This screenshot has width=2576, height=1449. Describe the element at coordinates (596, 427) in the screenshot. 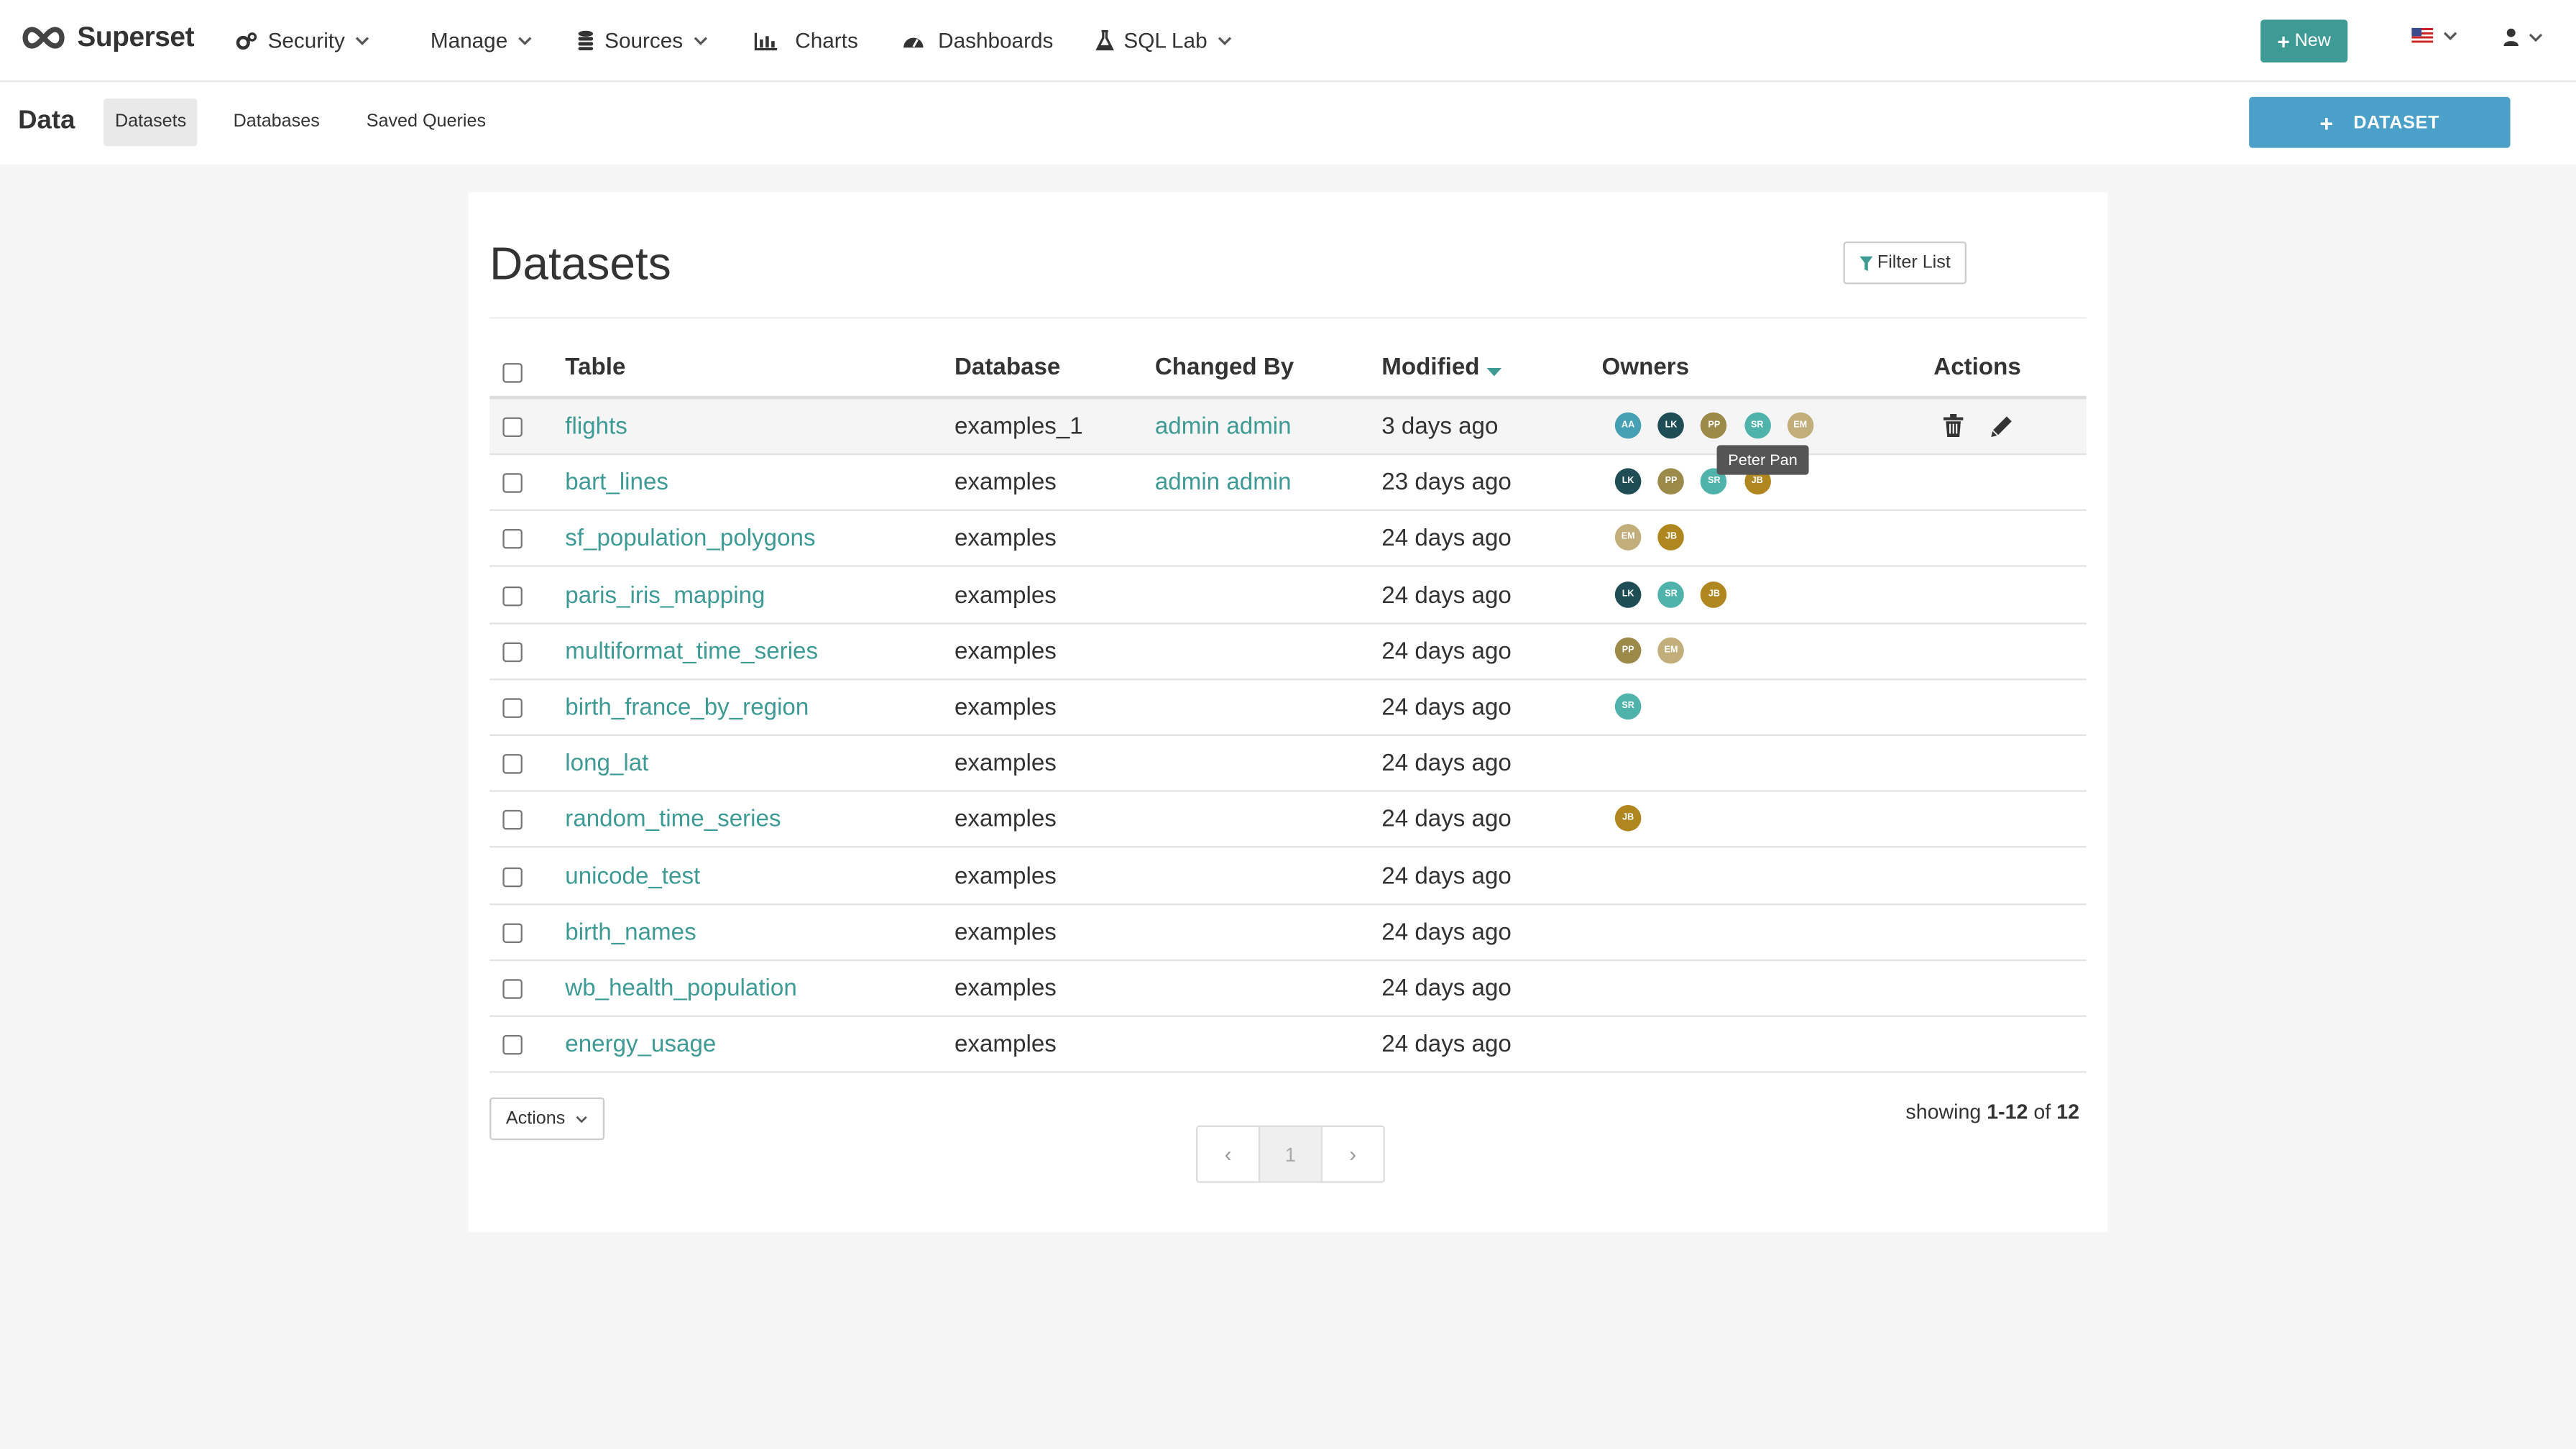

I see `dataset-name-link: flights` at that location.